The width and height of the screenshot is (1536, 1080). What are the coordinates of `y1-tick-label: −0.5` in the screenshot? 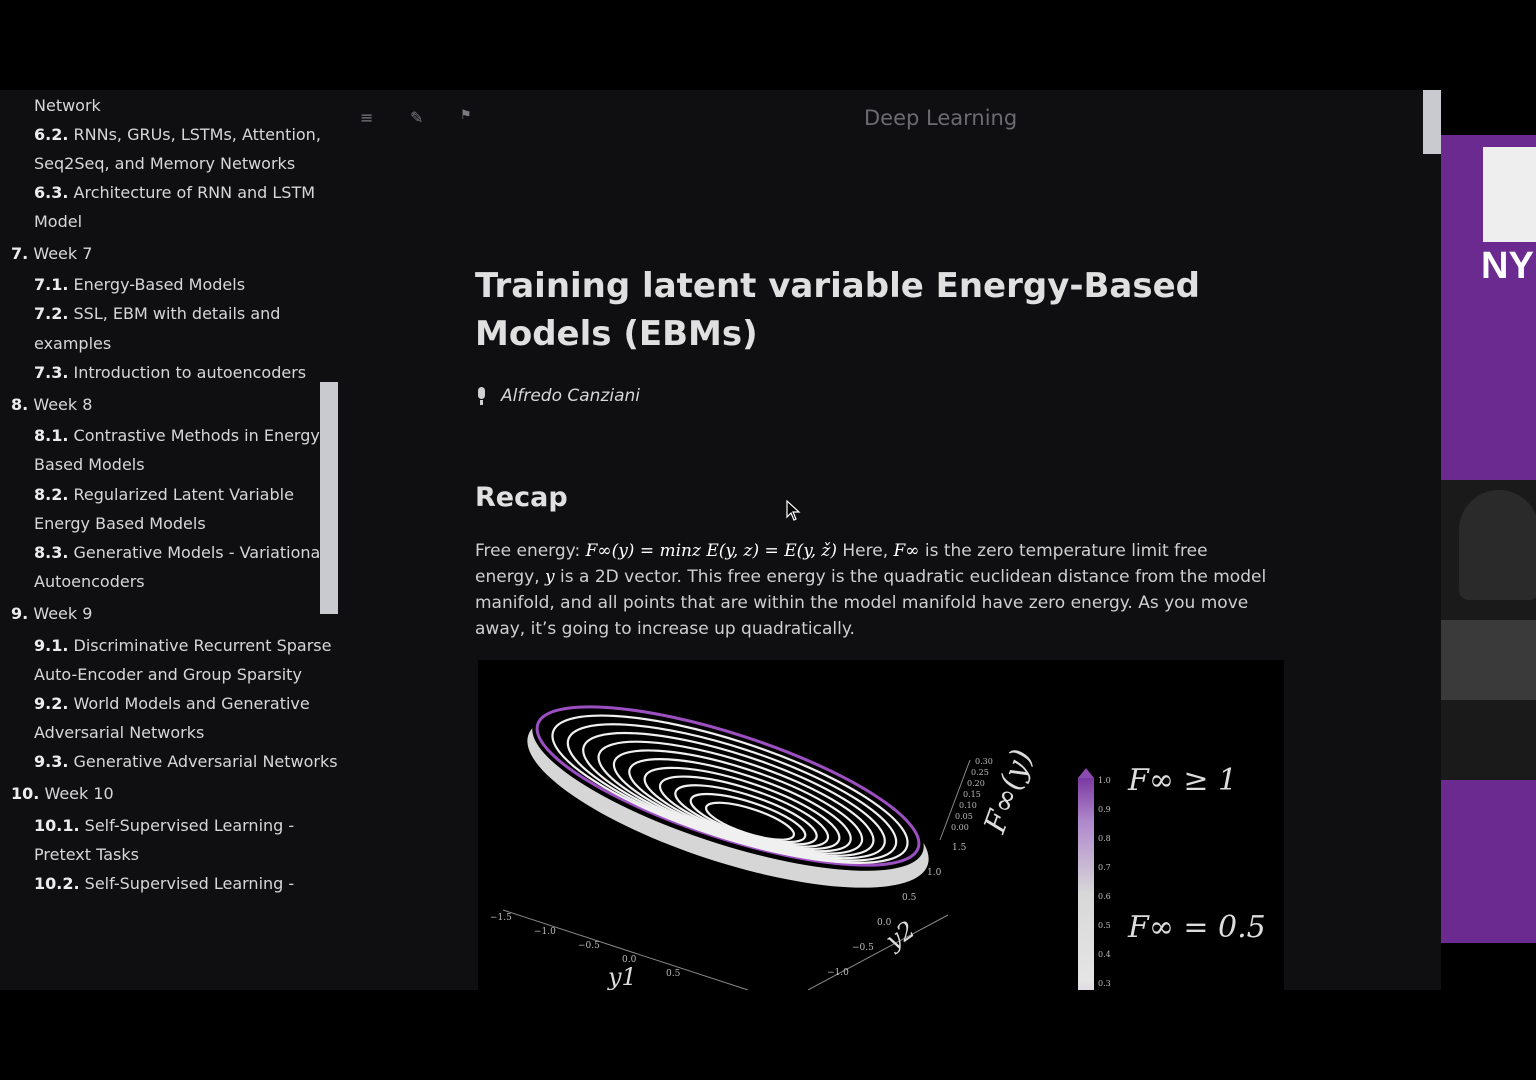 It's located at (589, 946).